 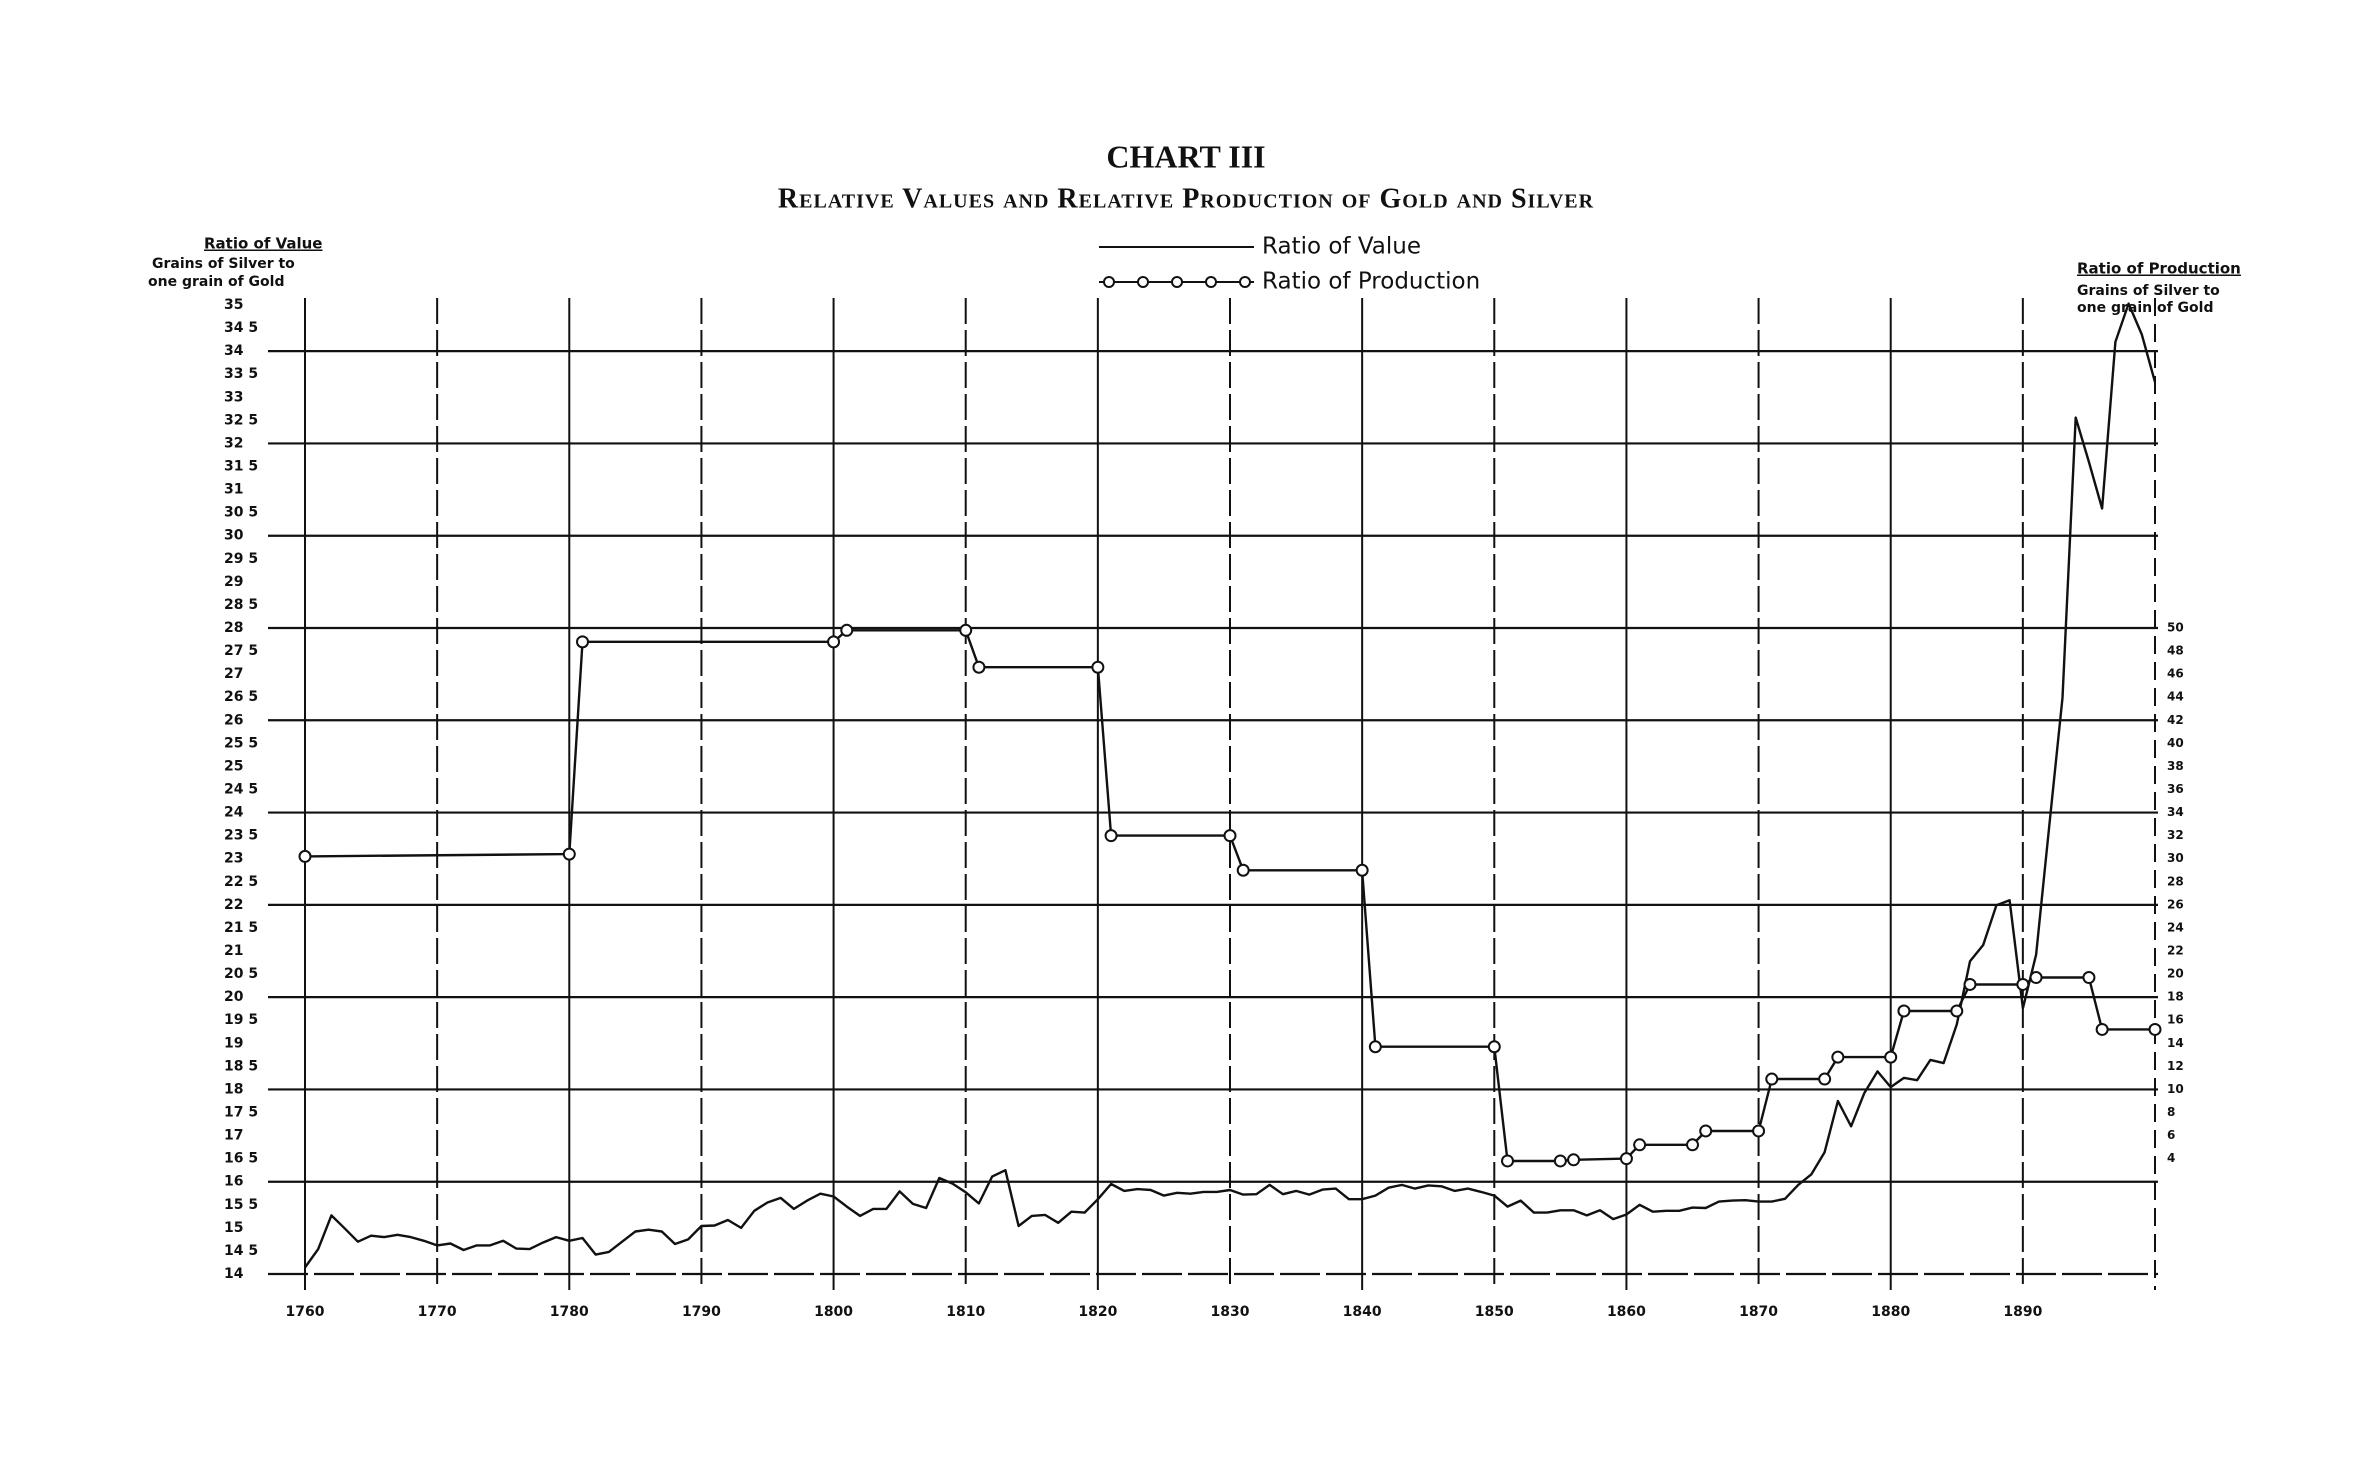 I want to click on y-tick-label: 19, so click(x=233, y=1043).